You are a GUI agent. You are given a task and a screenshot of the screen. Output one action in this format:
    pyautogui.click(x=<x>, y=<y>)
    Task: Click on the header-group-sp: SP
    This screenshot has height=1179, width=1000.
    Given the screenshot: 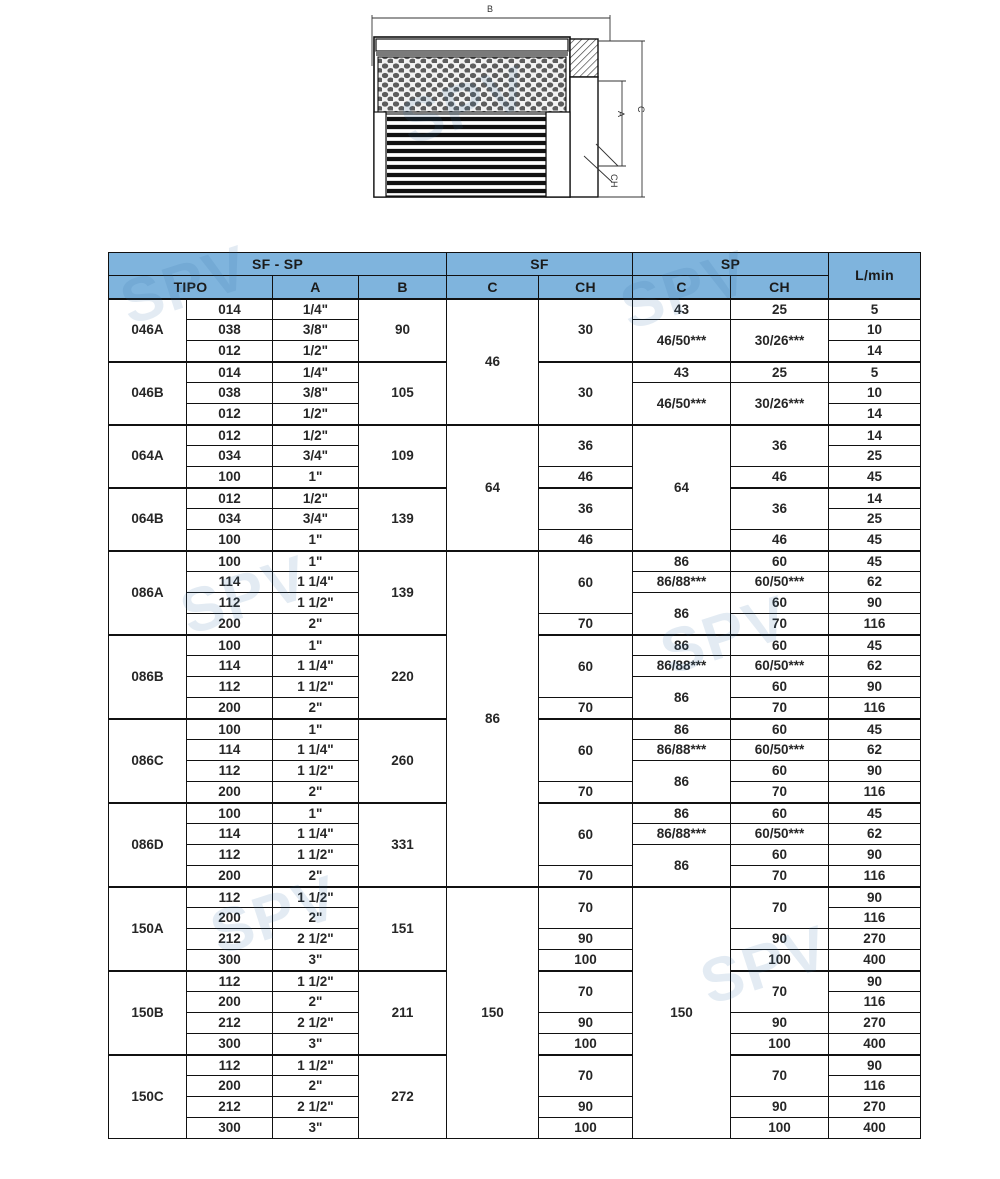 What is the action you would take?
    pyautogui.click(x=731, y=264)
    